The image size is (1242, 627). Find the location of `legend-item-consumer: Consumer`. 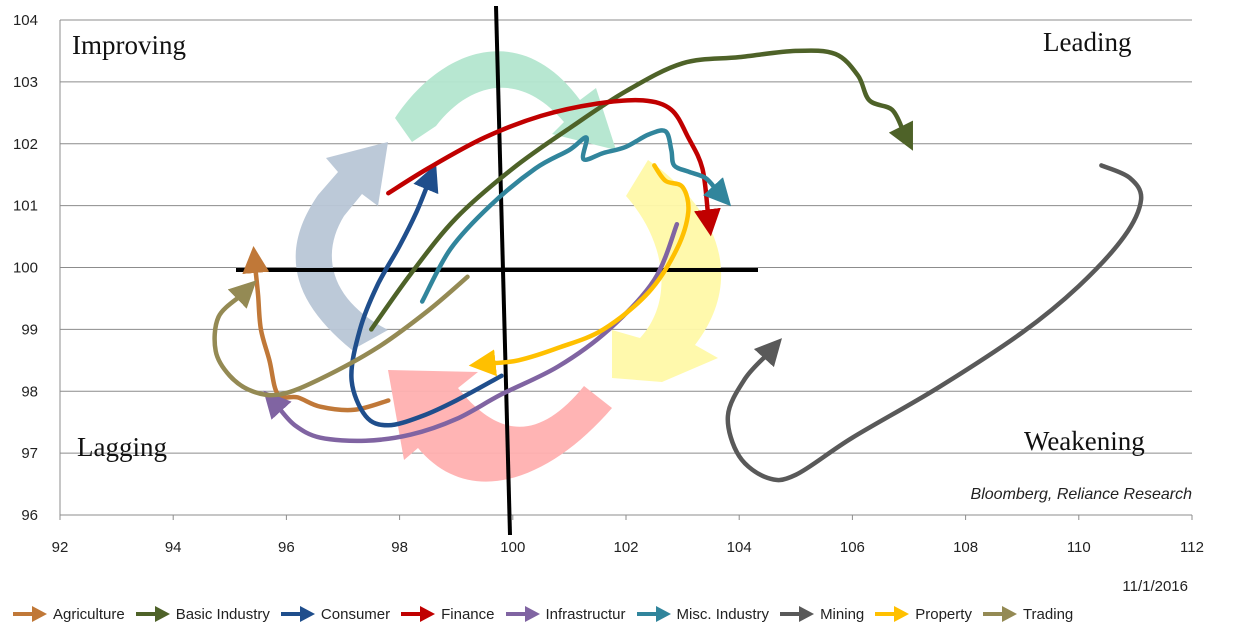

legend-item-consumer: Consumer is located at coordinates (335, 614).